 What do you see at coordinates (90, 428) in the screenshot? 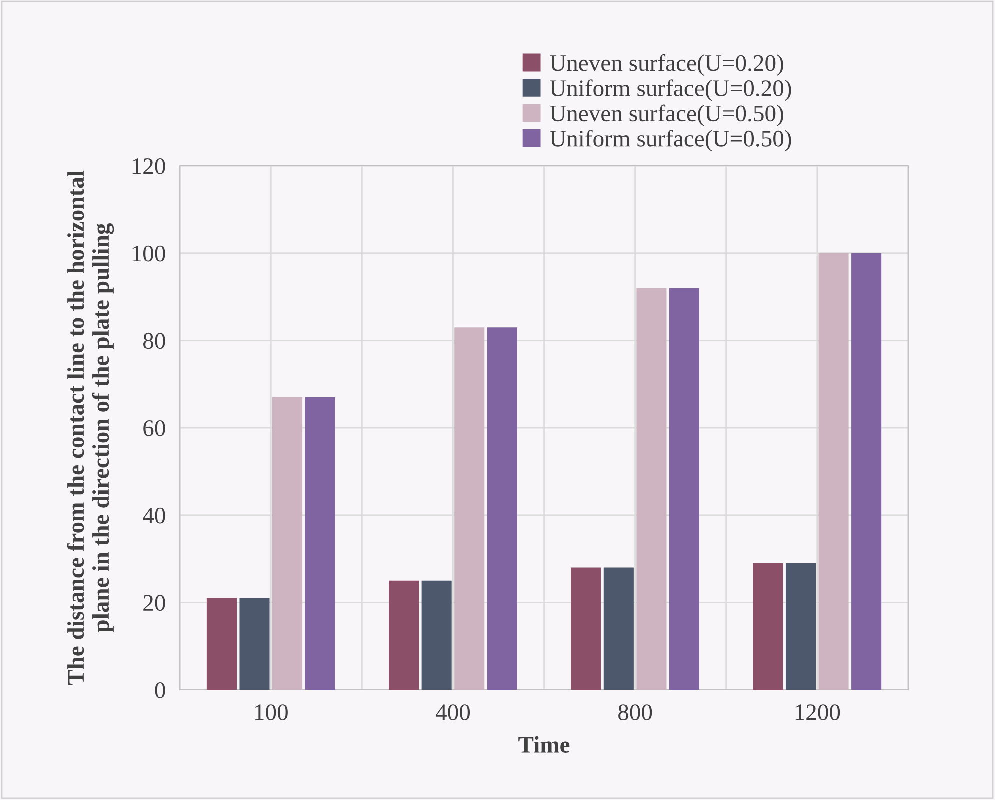
I see `y-axis-title: The distance from the contact line to the horizontal plane in the direction of the plate pulling` at bounding box center [90, 428].